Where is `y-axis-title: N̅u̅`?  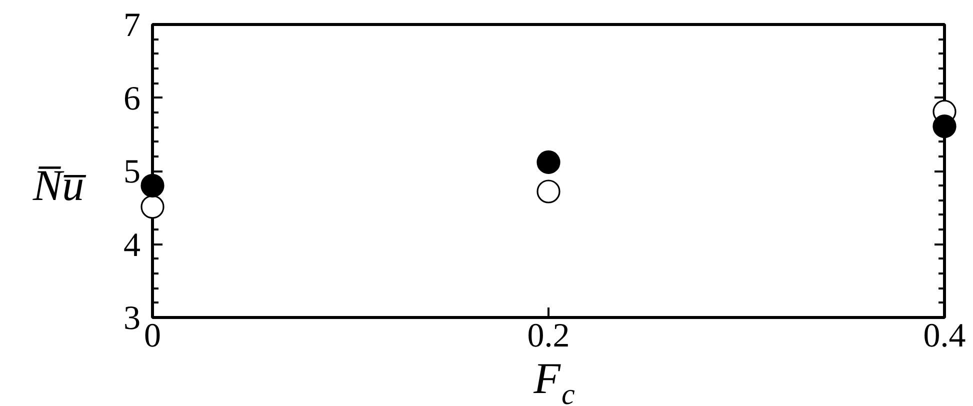
y-axis-title: N̅u̅ is located at coordinates (59, 185).